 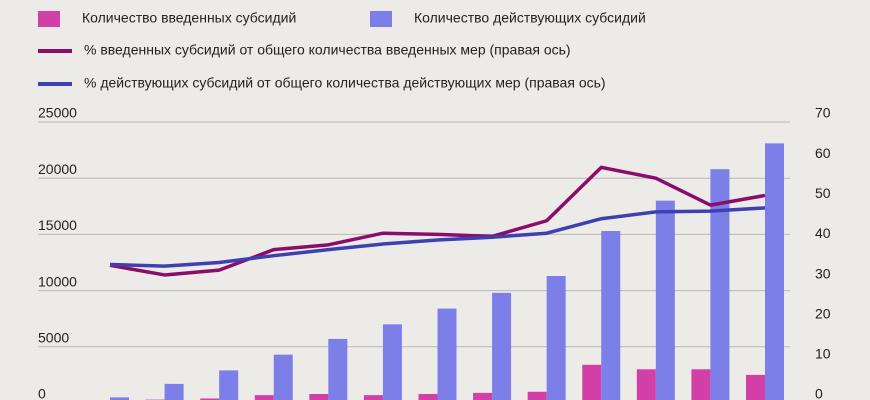 I want to click on y2-tick-label: 30, so click(x=823, y=273).